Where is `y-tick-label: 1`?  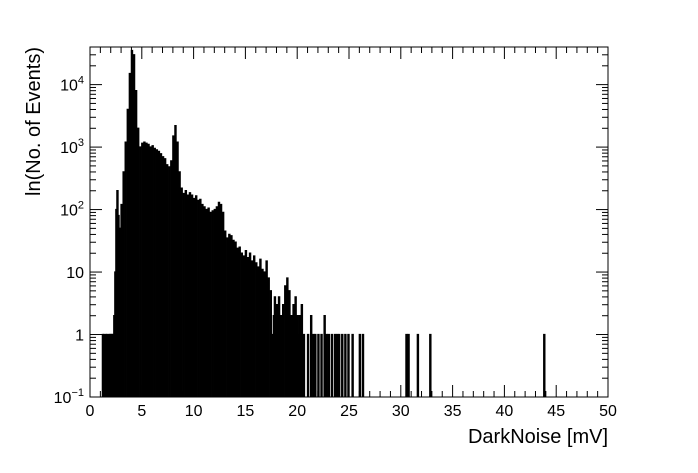 y-tick-label: 1 is located at coordinates (79, 336).